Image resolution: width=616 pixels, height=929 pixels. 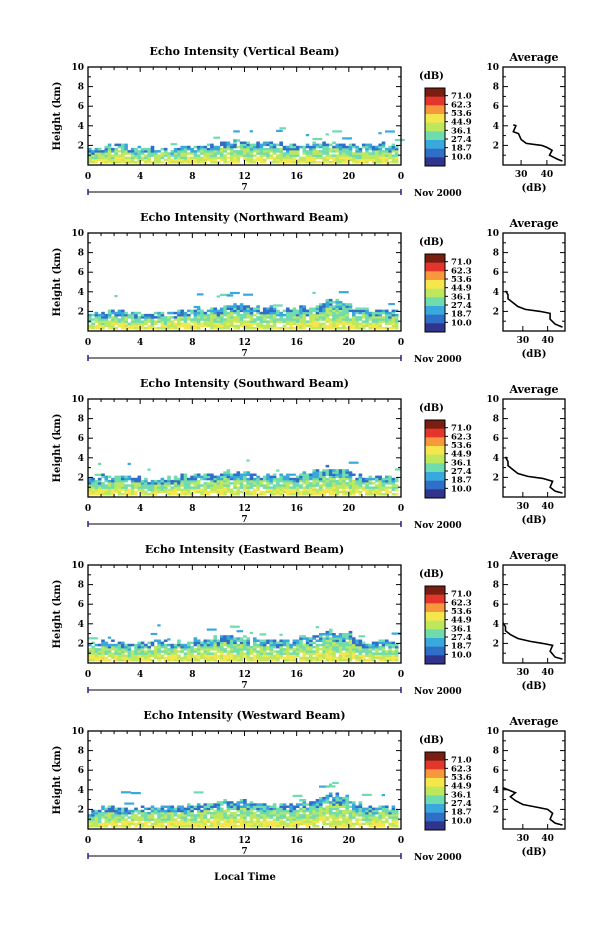 What do you see at coordinates (435, 293) in the screenshot?
I see `colorbar-band` at bounding box center [435, 293].